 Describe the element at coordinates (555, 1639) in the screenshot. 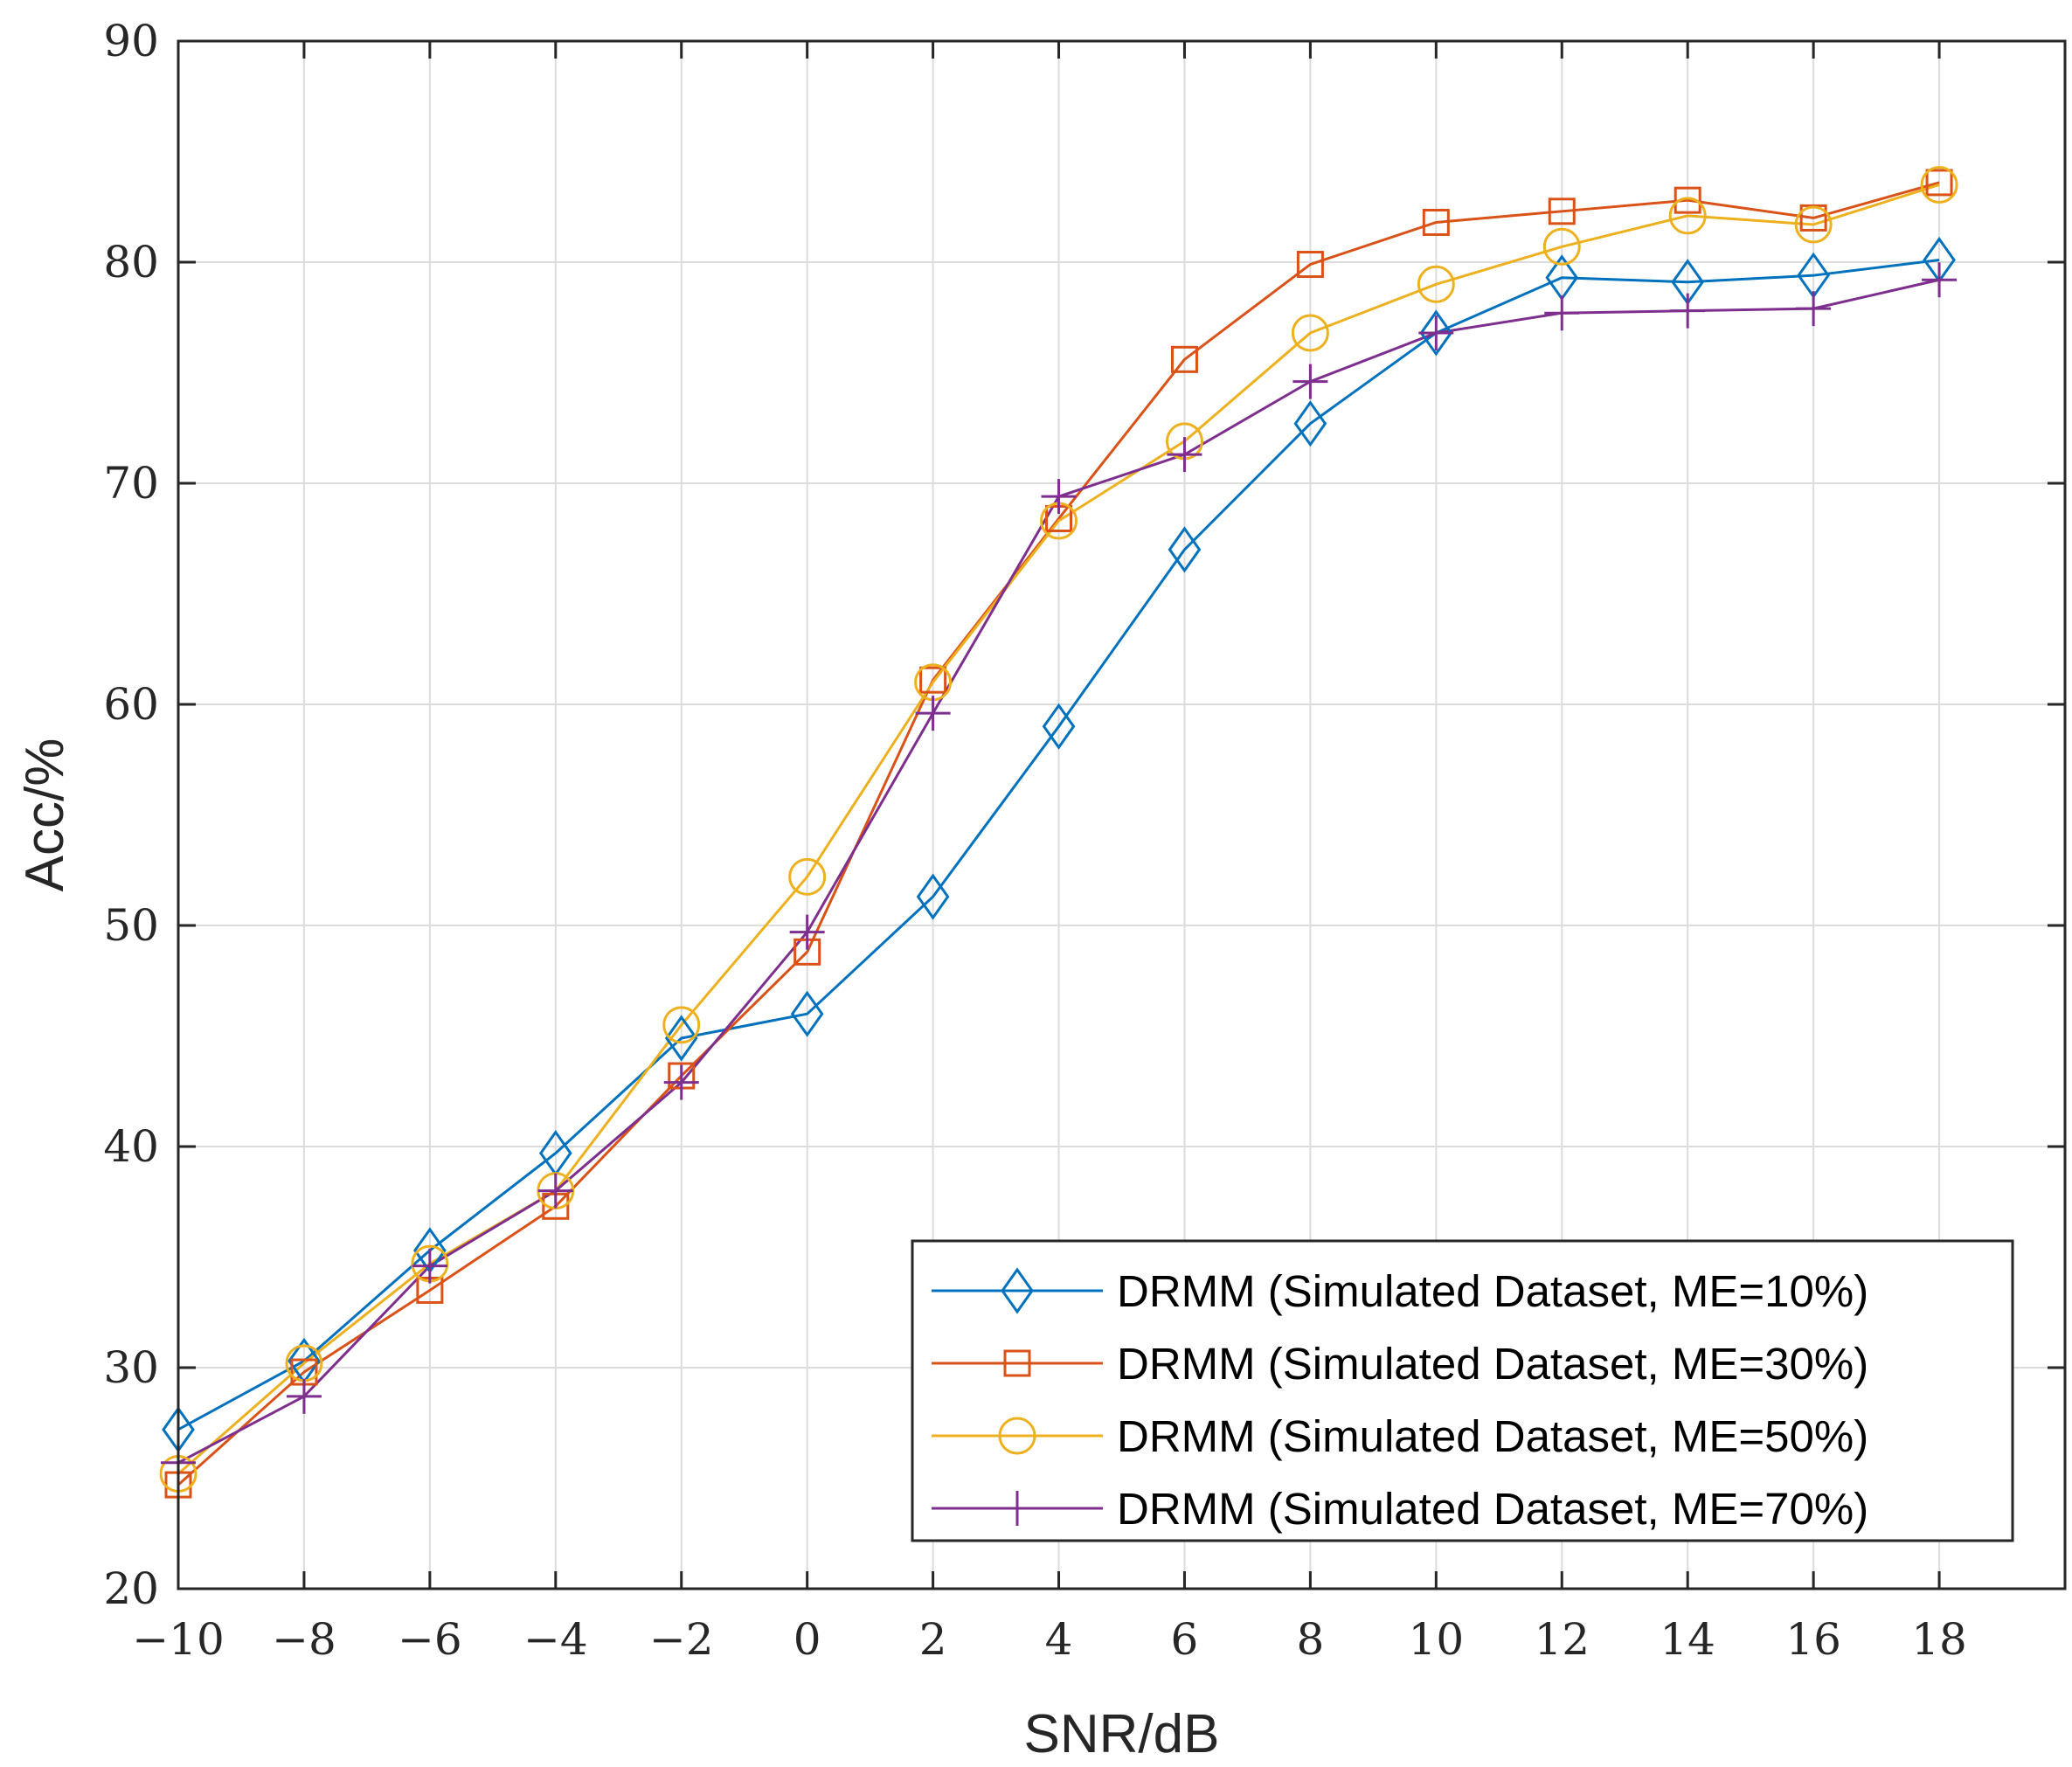

I see `x-tick-label: −4` at that location.